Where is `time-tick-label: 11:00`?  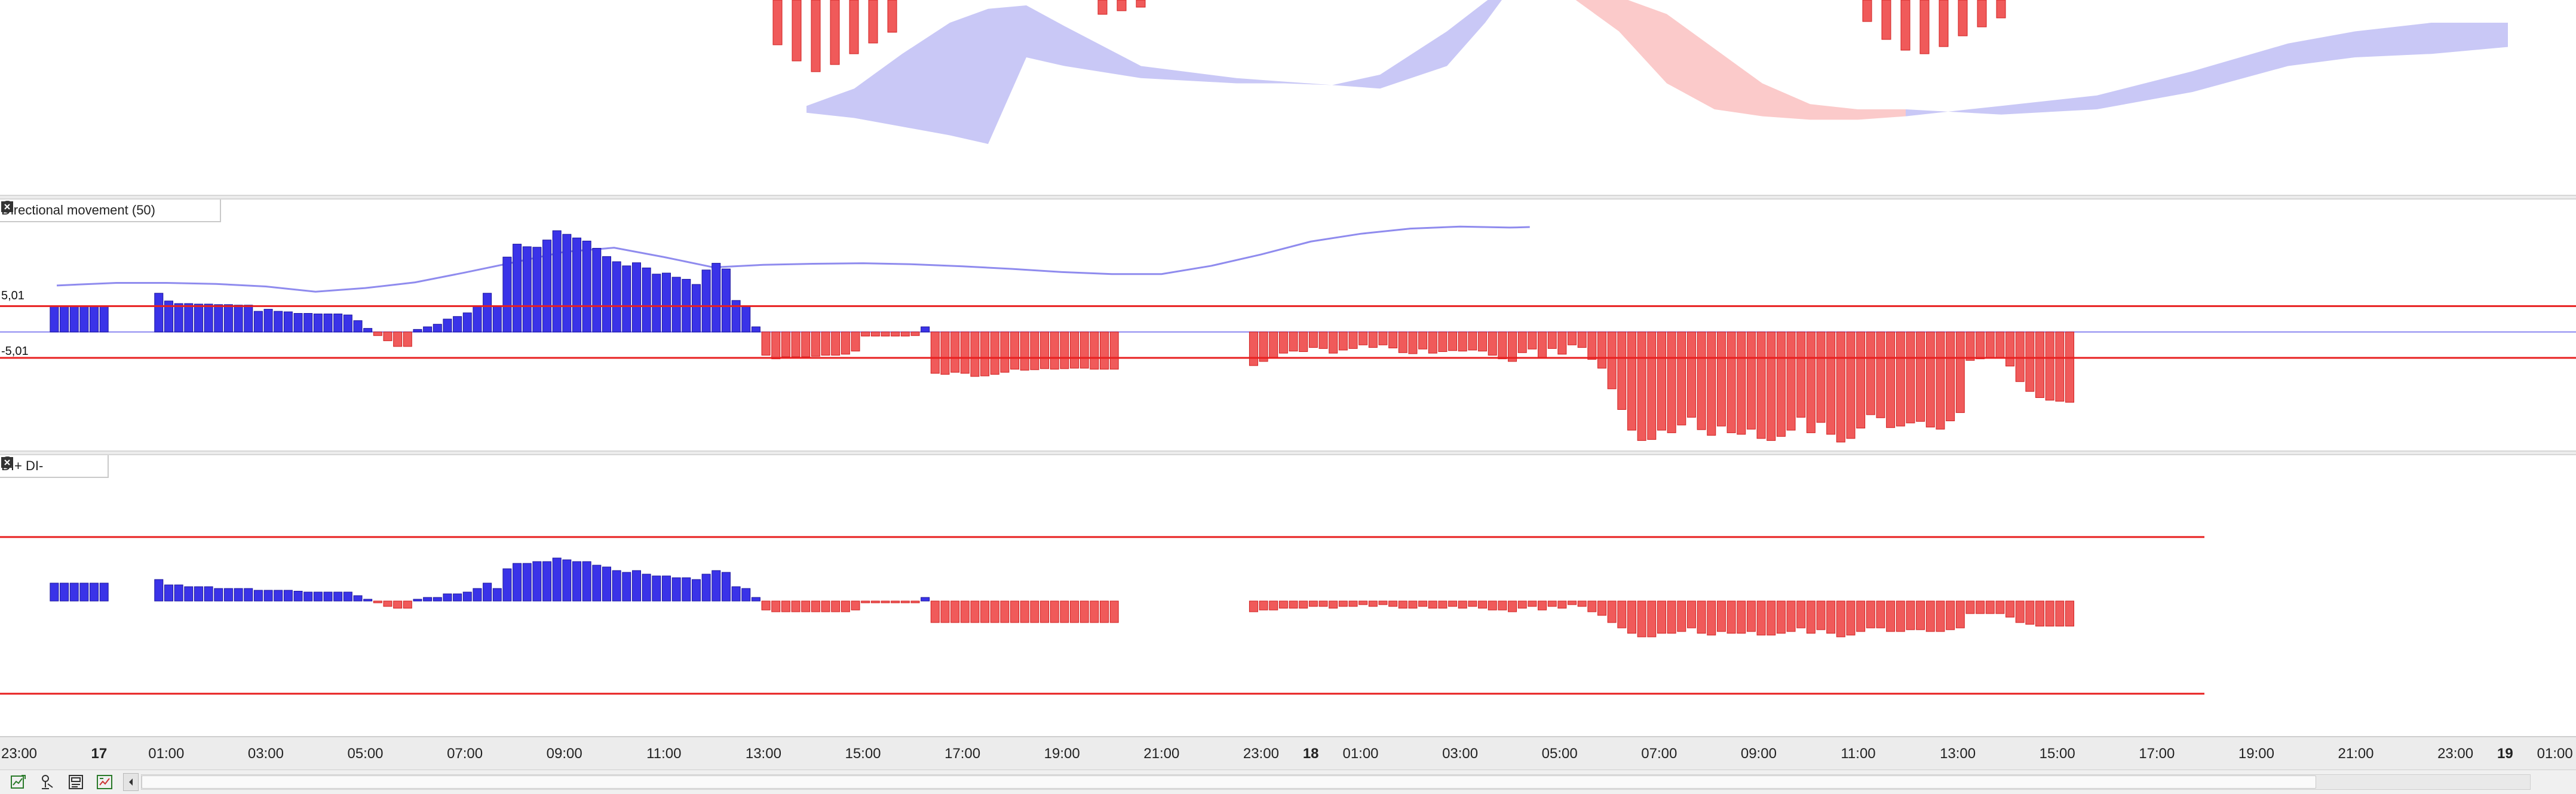 time-tick-label: 11:00 is located at coordinates (1858, 754).